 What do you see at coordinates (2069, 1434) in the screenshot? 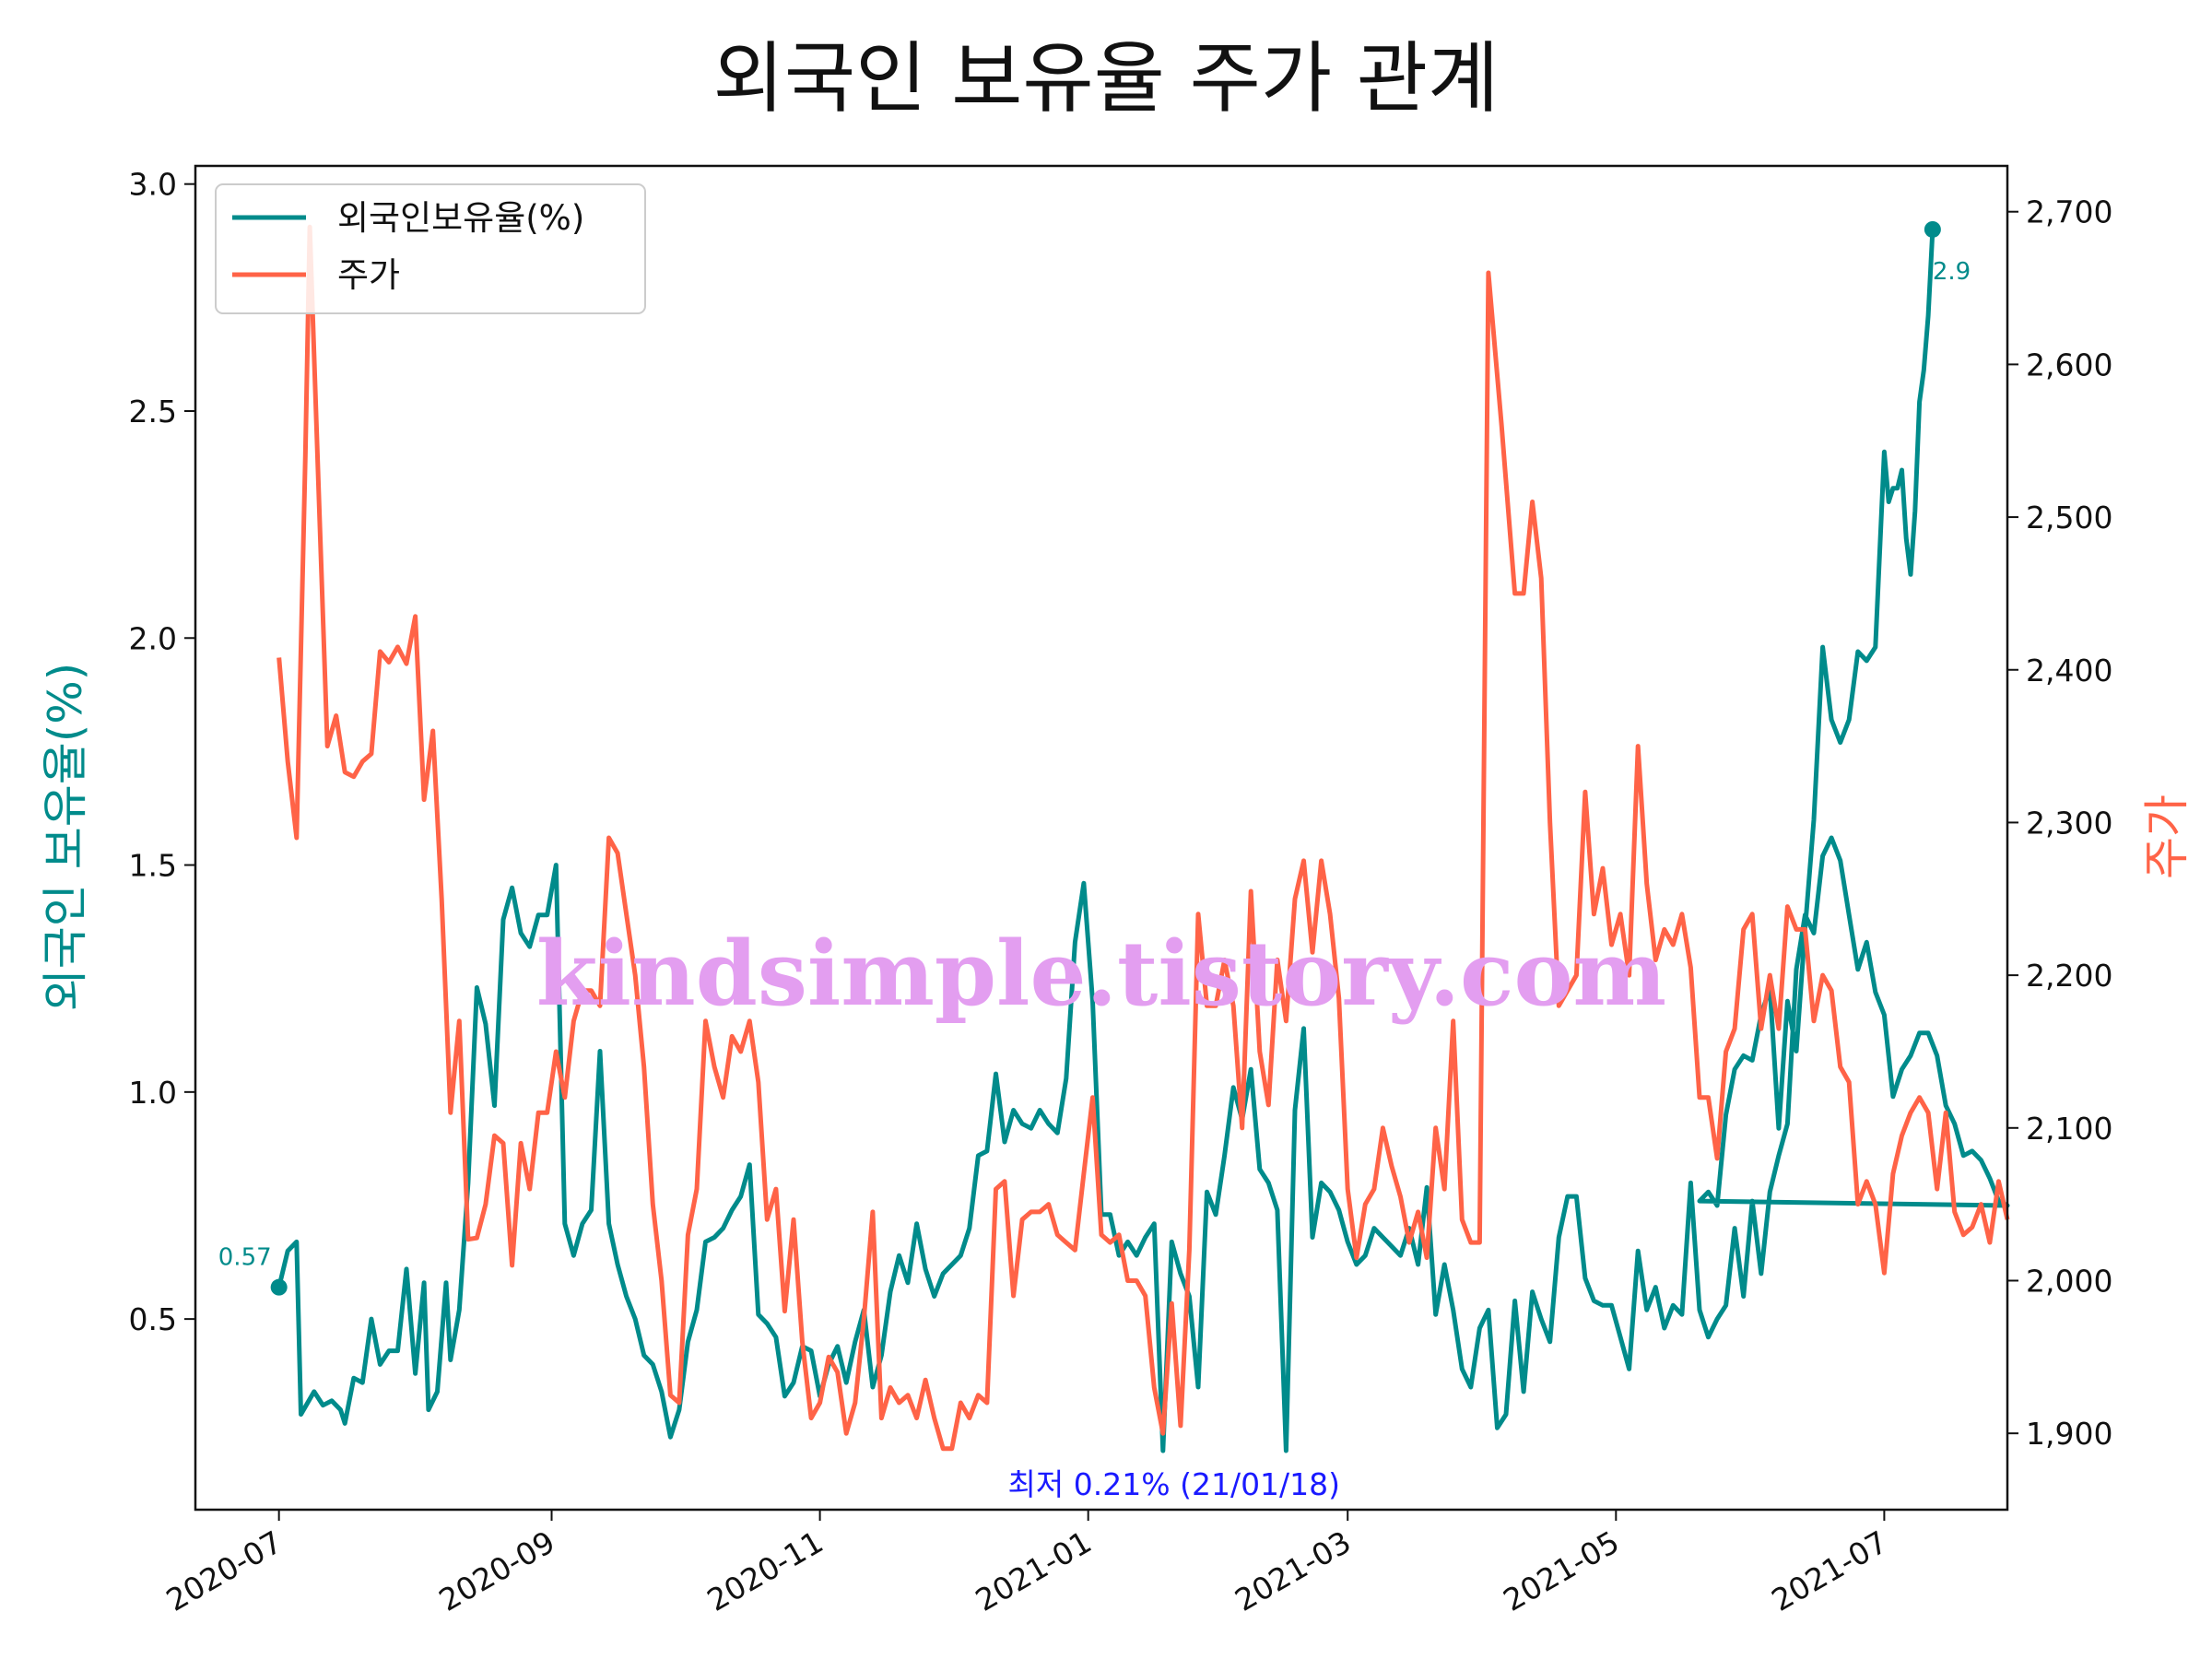
I see `right-y-tick-label: 1,900` at bounding box center [2069, 1434].